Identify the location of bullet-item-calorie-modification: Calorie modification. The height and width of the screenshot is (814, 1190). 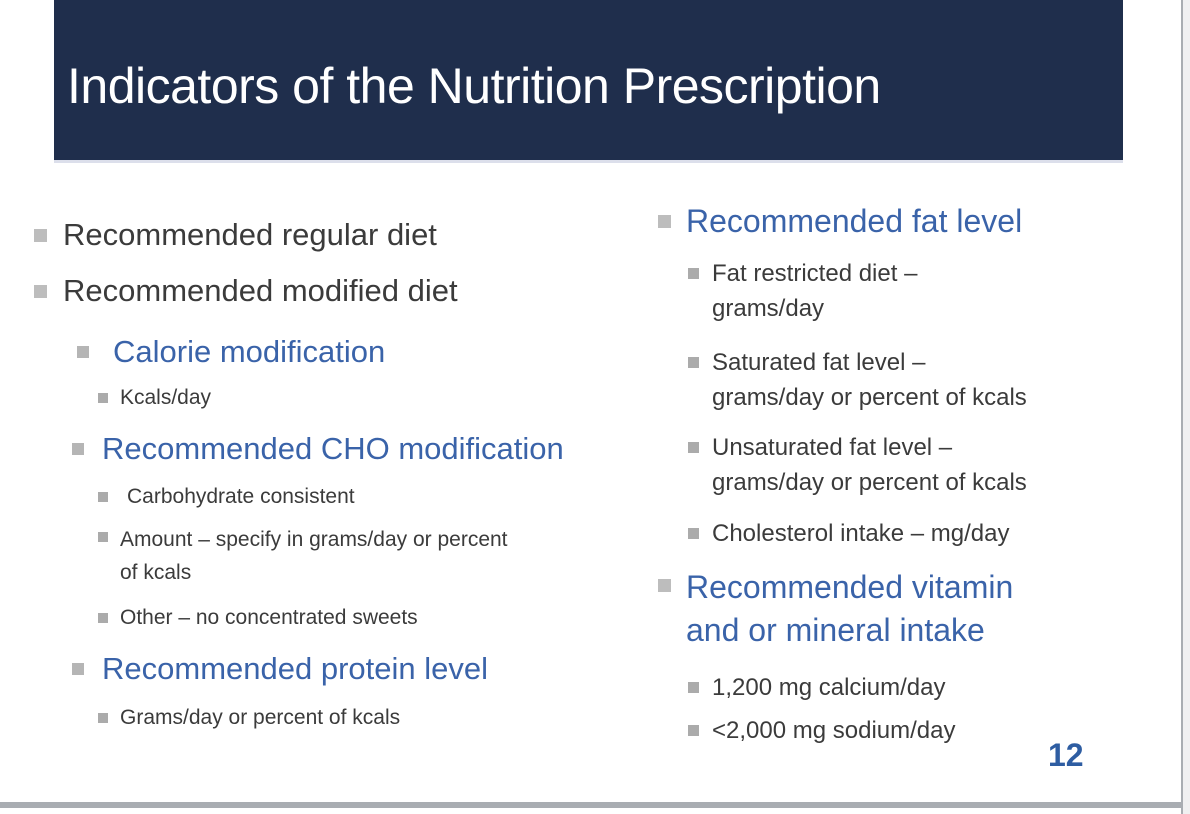
(341, 352).